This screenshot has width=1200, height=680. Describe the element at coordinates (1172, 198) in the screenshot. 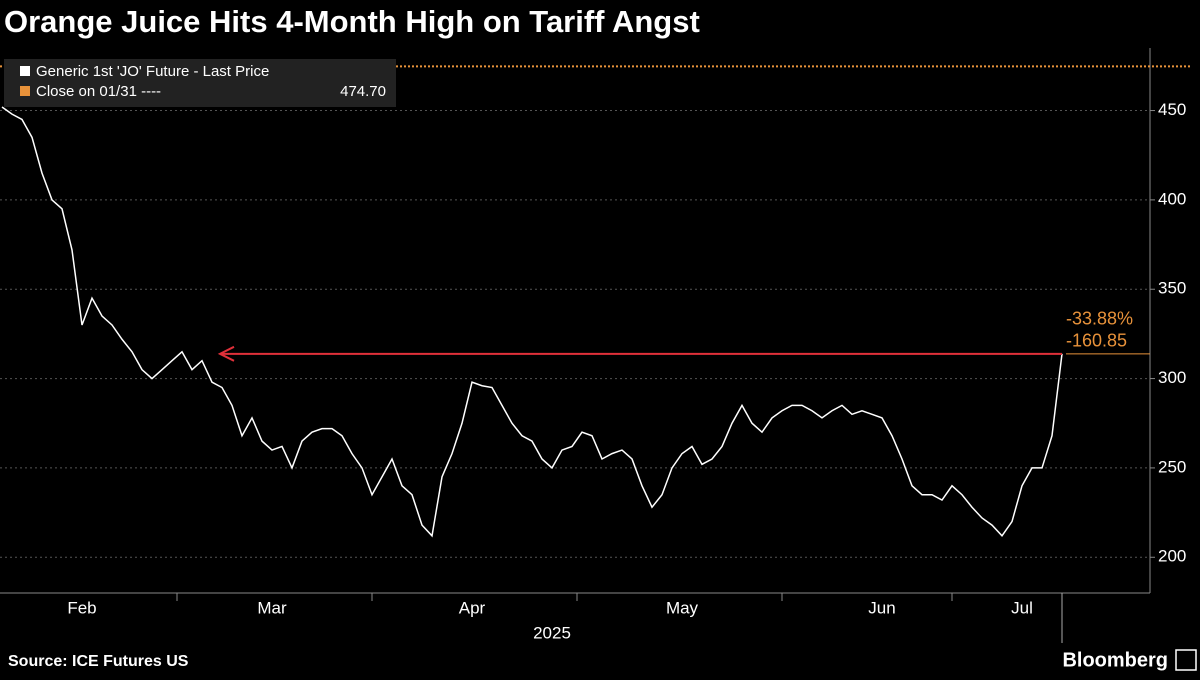

I see `y-tick-label: 400` at that location.